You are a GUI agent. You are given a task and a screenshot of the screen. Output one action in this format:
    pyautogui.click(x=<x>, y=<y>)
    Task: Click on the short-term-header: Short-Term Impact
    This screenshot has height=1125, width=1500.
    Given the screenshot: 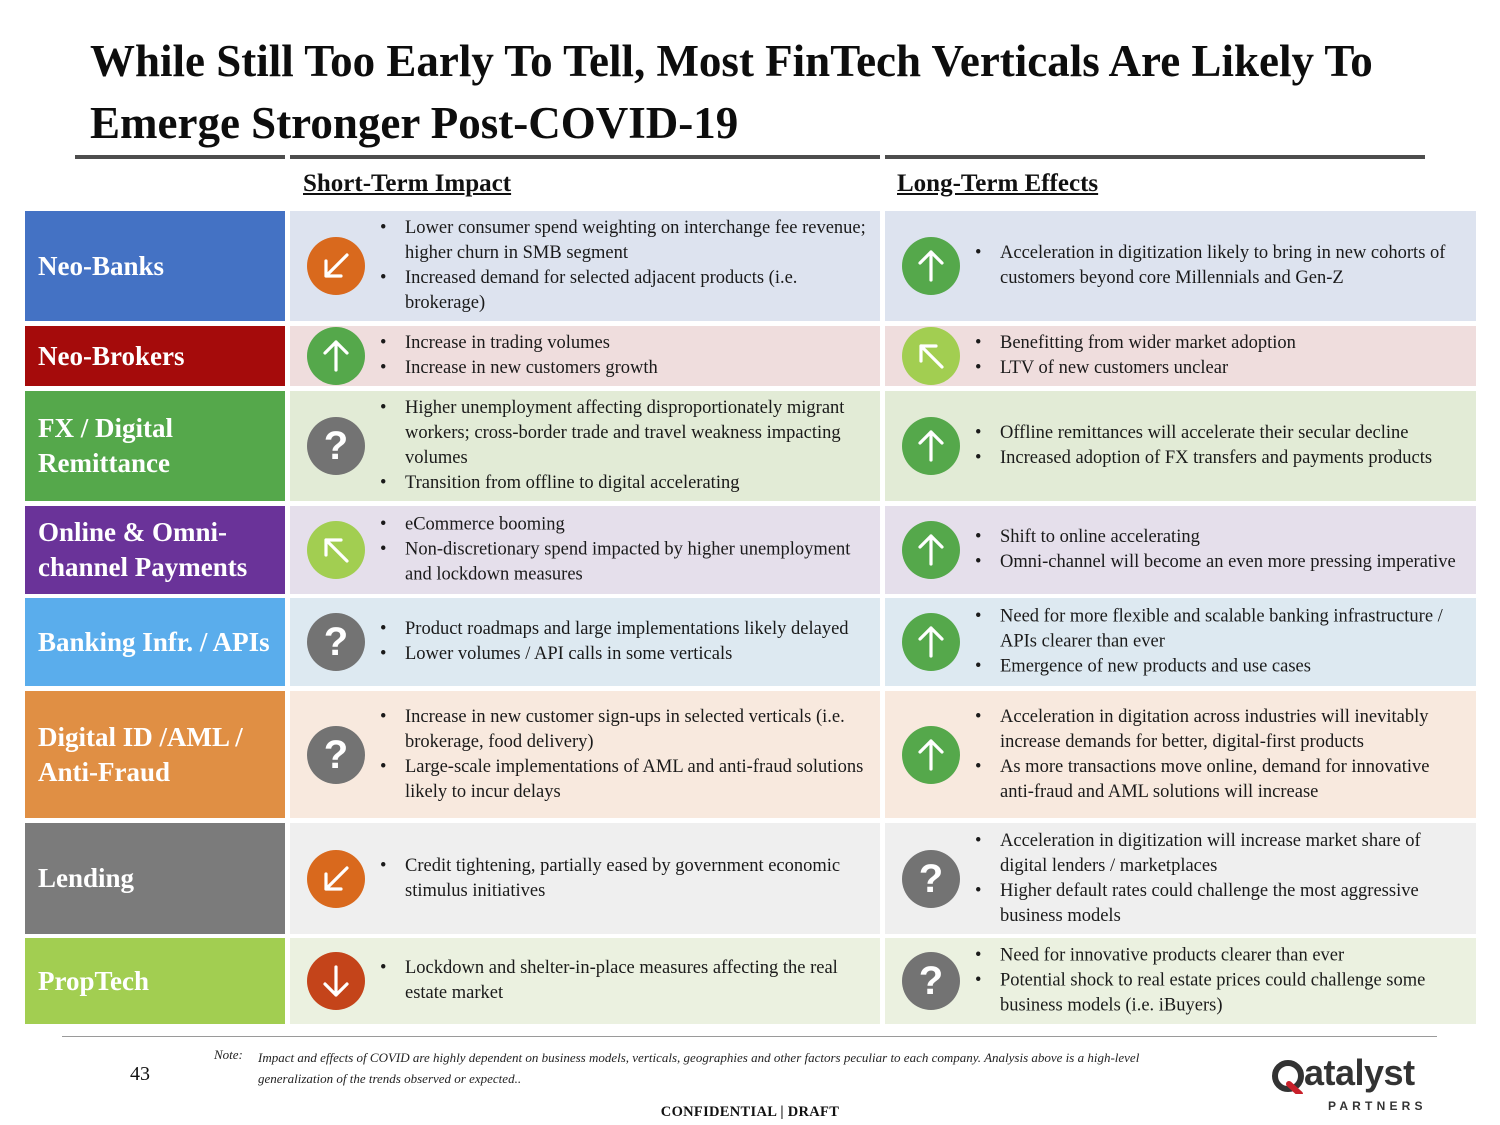 What is the action you would take?
    pyautogui.click(x=407, y=183)
    